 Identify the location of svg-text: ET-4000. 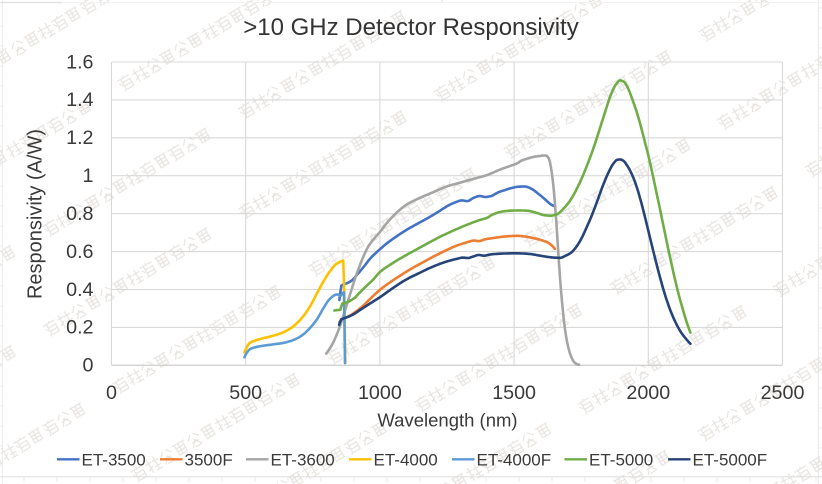
(406, 460).